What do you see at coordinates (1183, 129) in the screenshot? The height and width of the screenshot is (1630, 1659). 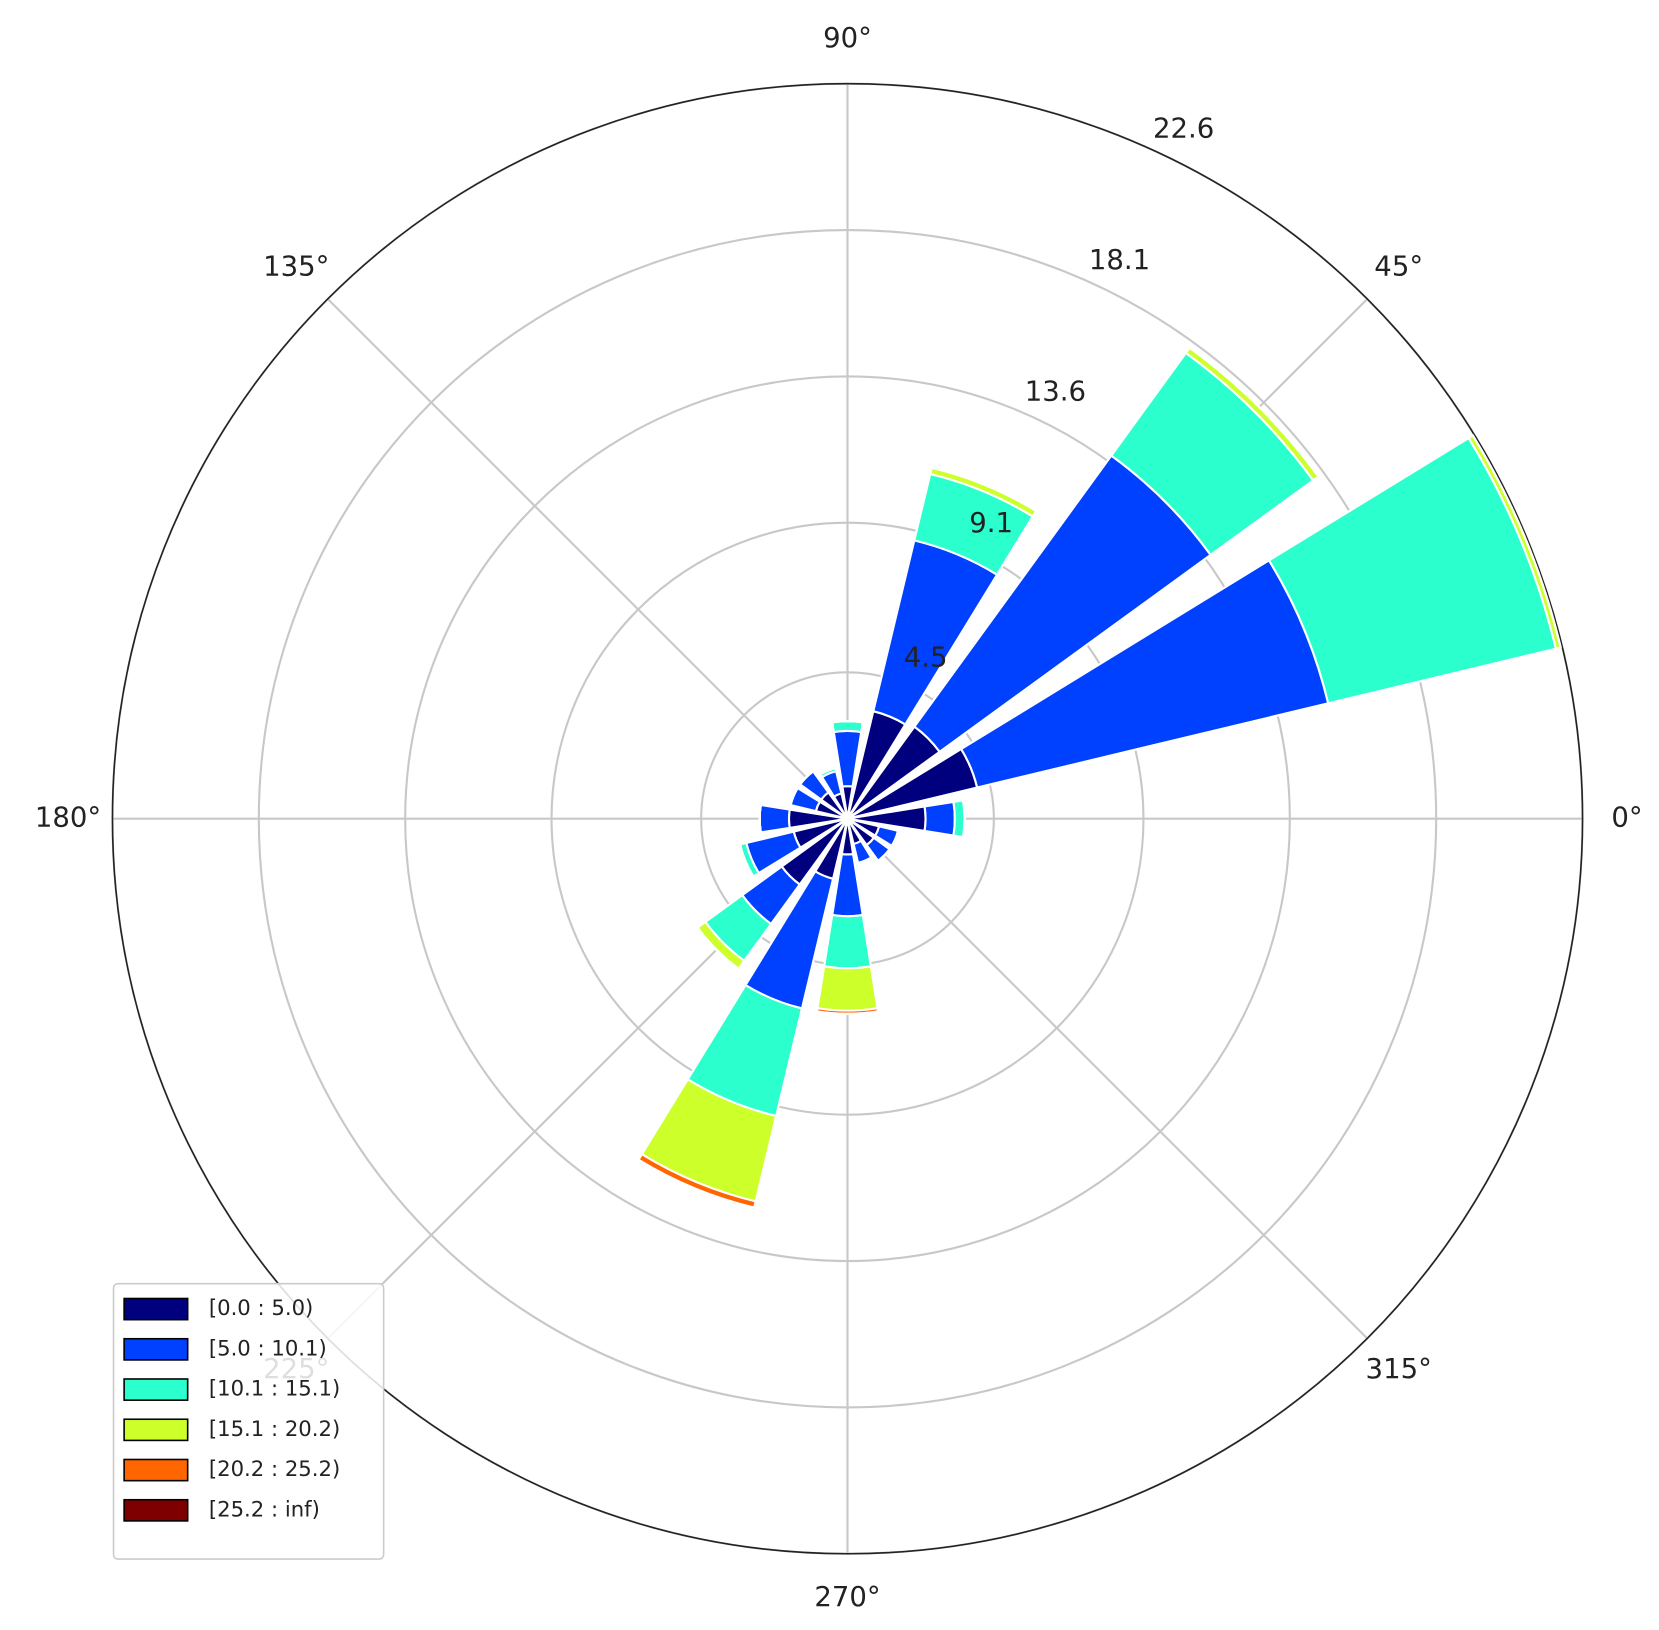 I see `radial-tick-label: 22.6` at bounding box center [1183, 129].